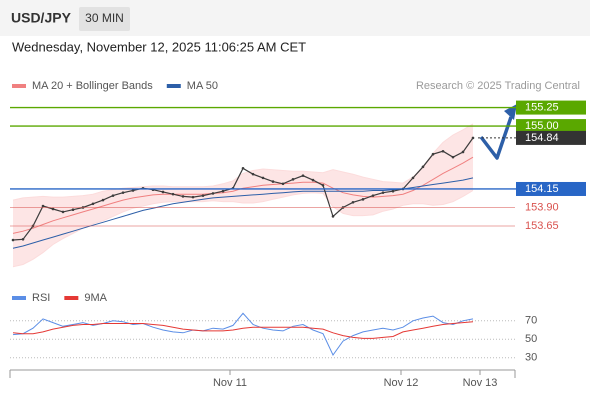 The image size is (590, 400). I want to click on legend-label: MA 20 + Bollinger Bands, so click(92, 86).